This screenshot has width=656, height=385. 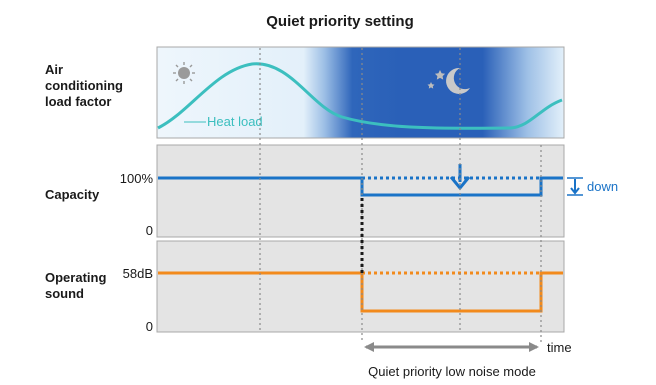 I want to click on sound-tick-bottom: 0, so click(x=149, y=326).